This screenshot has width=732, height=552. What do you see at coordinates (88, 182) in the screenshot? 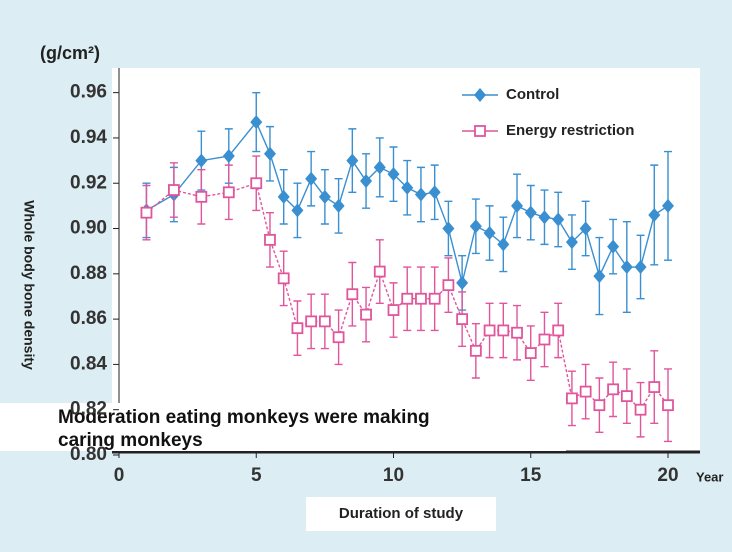
I see `y-tick-label: 0.92` at bounding box center [88, 182].